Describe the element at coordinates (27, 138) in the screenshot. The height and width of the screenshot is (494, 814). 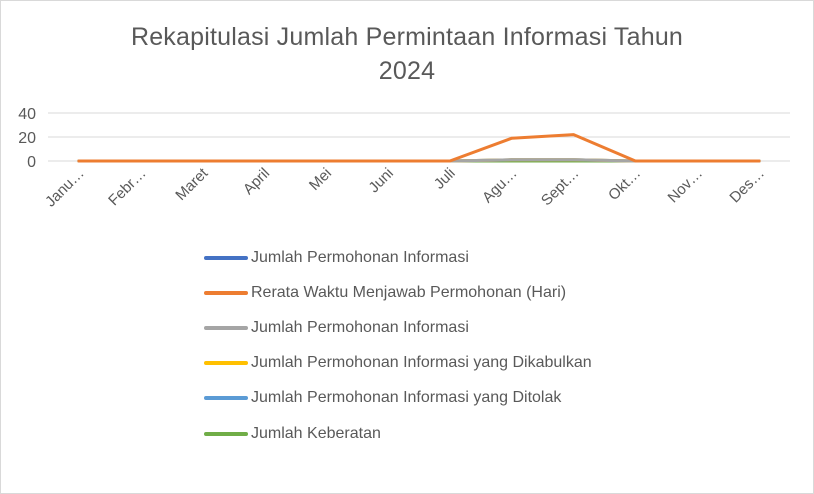
I see `y-tick-label-20: 20` at that location.